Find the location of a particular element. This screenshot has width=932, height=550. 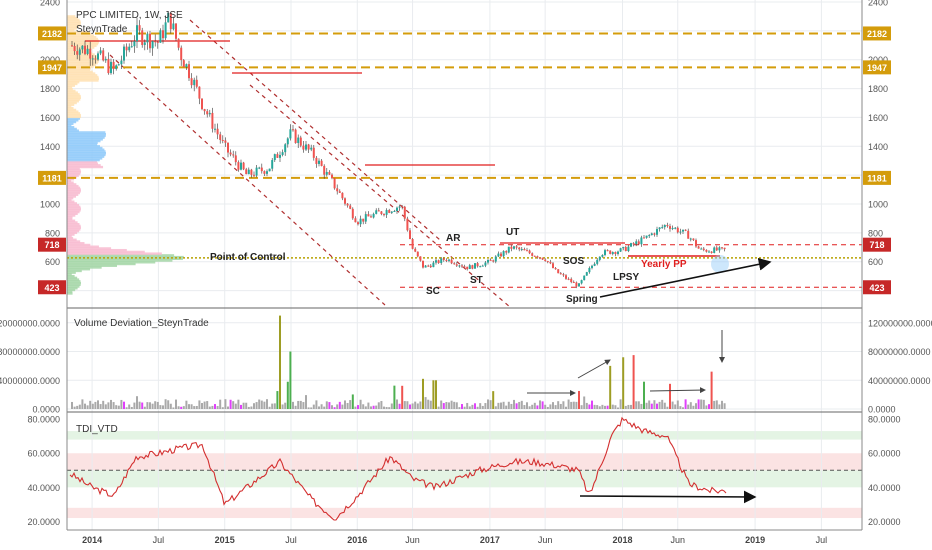

ut-label: UT is located at coordinates (512, 232).